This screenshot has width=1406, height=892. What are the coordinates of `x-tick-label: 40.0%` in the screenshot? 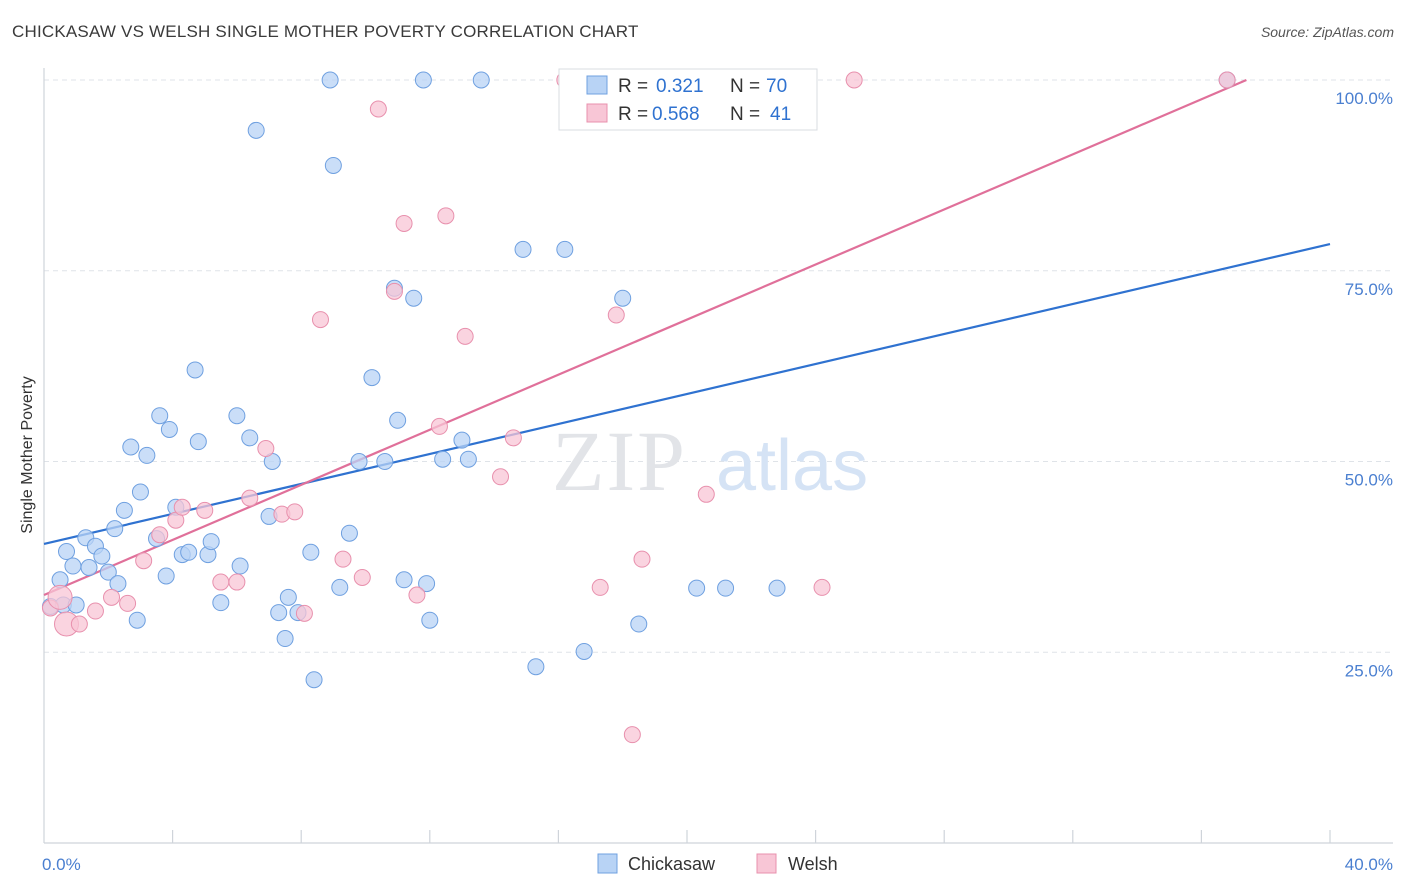 It's located at (1369, 864).